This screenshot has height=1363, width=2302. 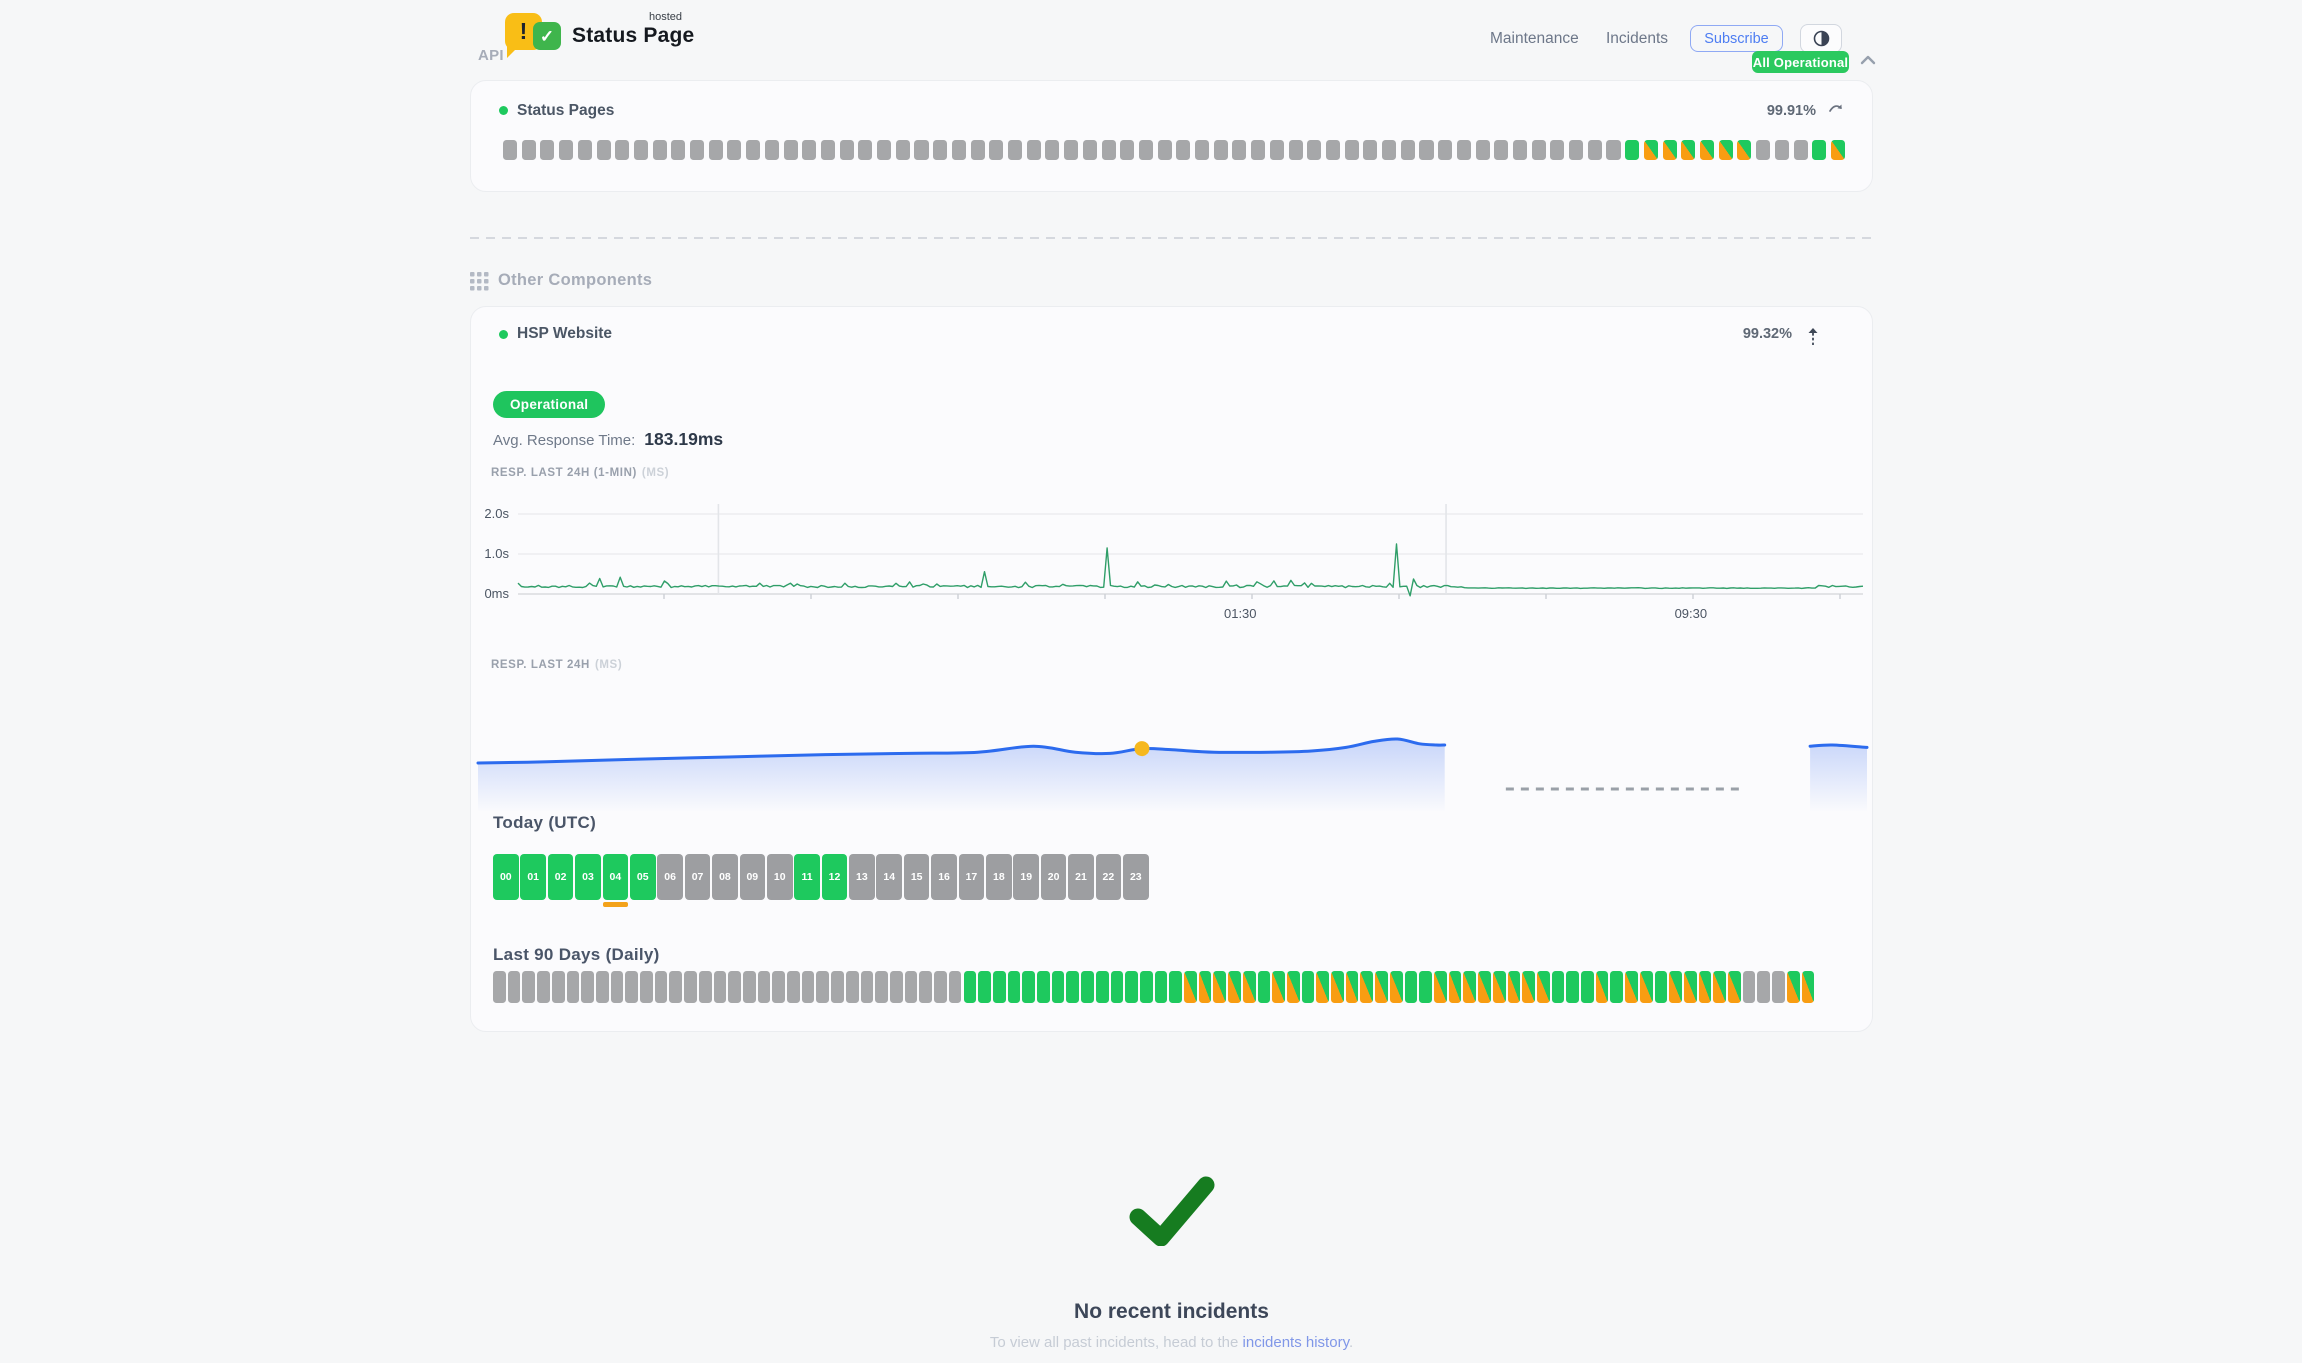 What do you see at coordinates (697, 877) in the screenshot?
I see `hour-cell: 07` at bounding box center [697, 877].